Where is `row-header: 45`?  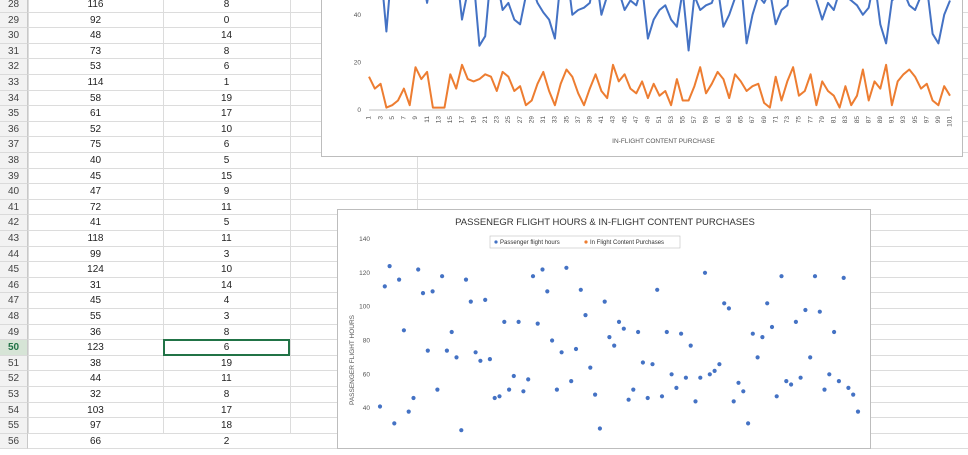
row-header: 45 is located at coordinates (14, 270).